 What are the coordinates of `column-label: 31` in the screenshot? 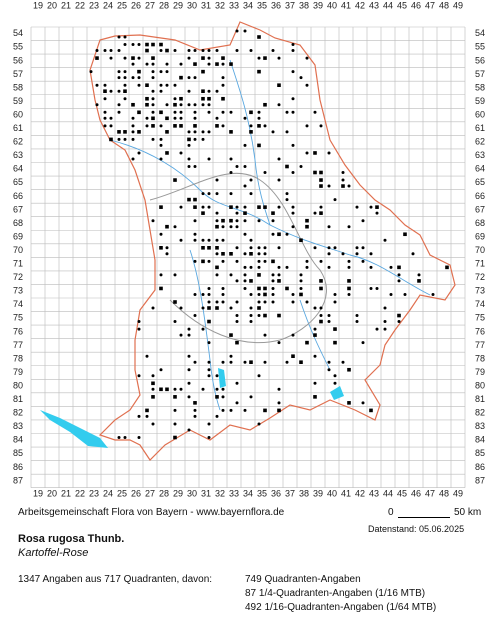 It's located at (206, 493).